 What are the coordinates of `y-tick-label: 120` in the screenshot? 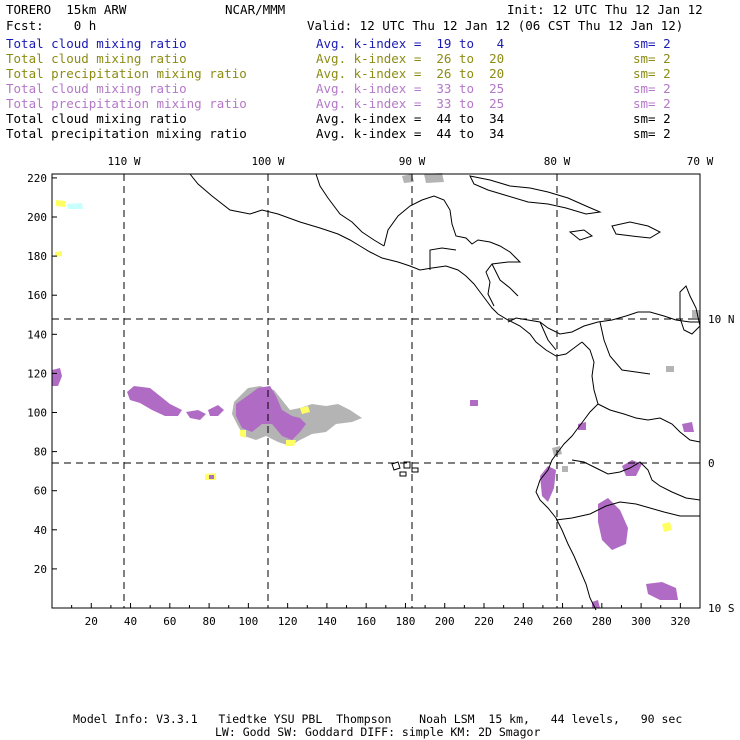 It's located at (37, 373).